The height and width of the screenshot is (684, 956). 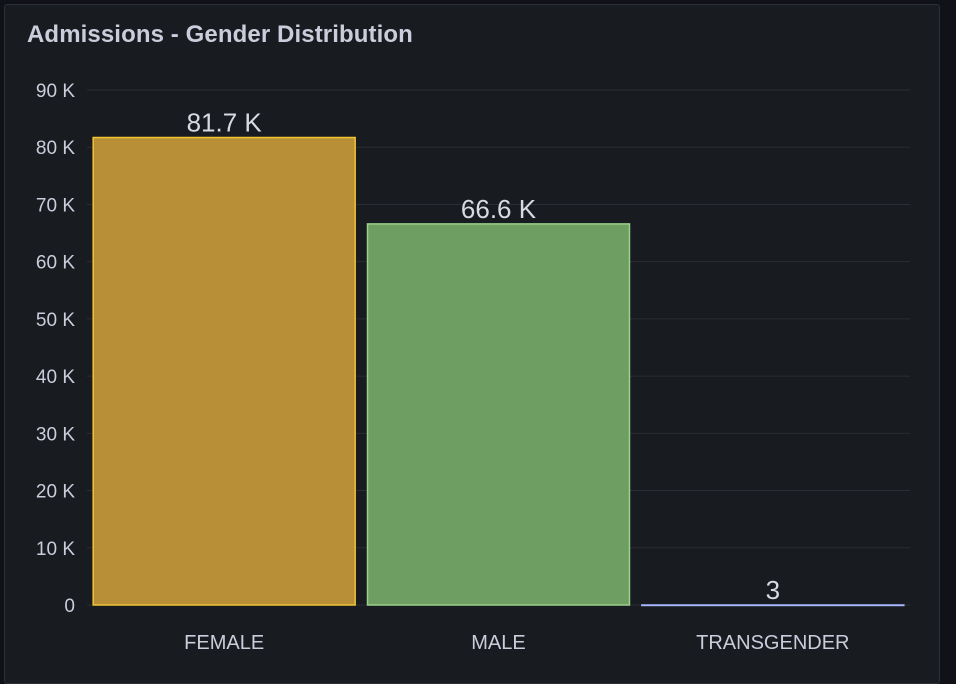 What do you see at coordinates (55, 549) in the screenshot?
I see `y-tick-label: 10 K` at bounding box center [55, 549].